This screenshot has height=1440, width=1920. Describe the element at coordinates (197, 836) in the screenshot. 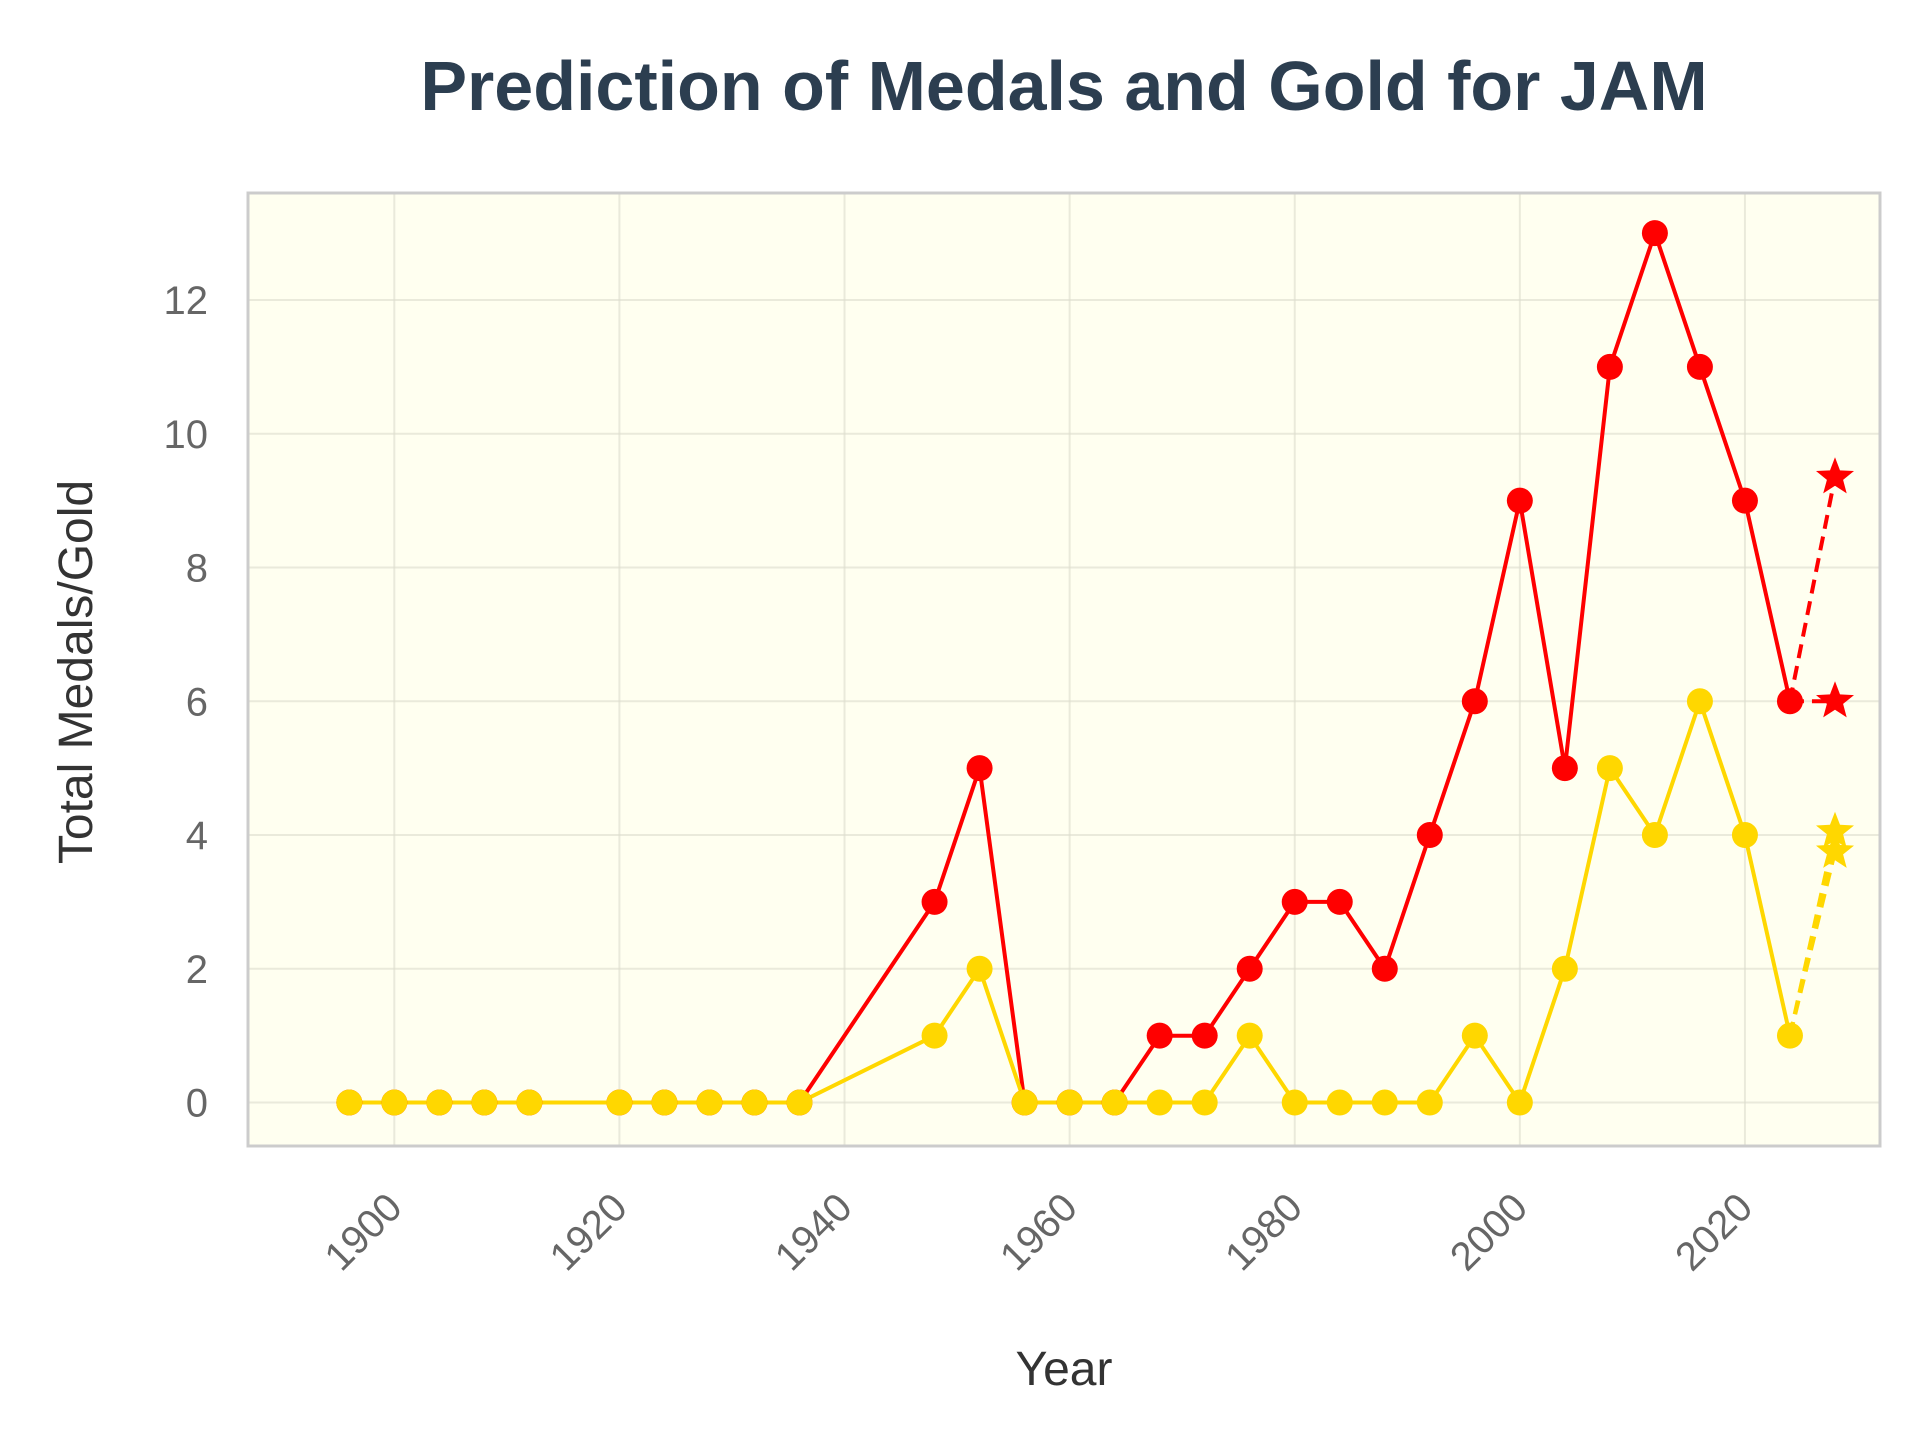

I see `y-tick-label: 4` at that location.